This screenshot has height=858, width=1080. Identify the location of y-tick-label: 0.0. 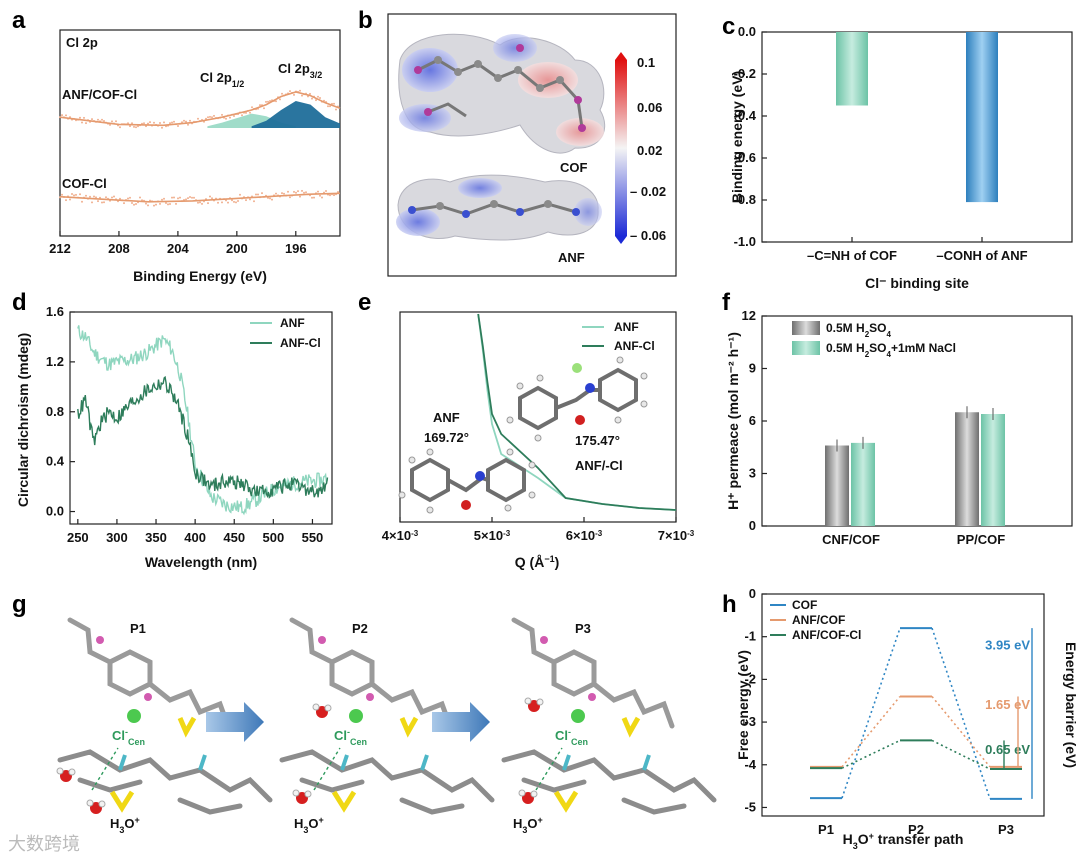
(55, 511).